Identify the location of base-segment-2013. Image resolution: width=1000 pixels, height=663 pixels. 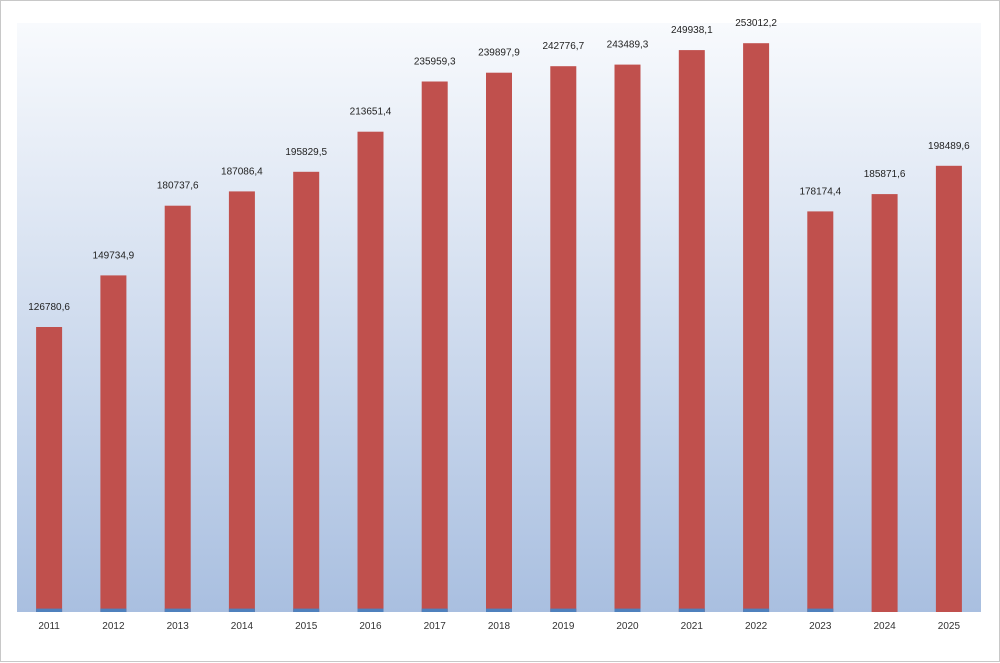
(177, 610).